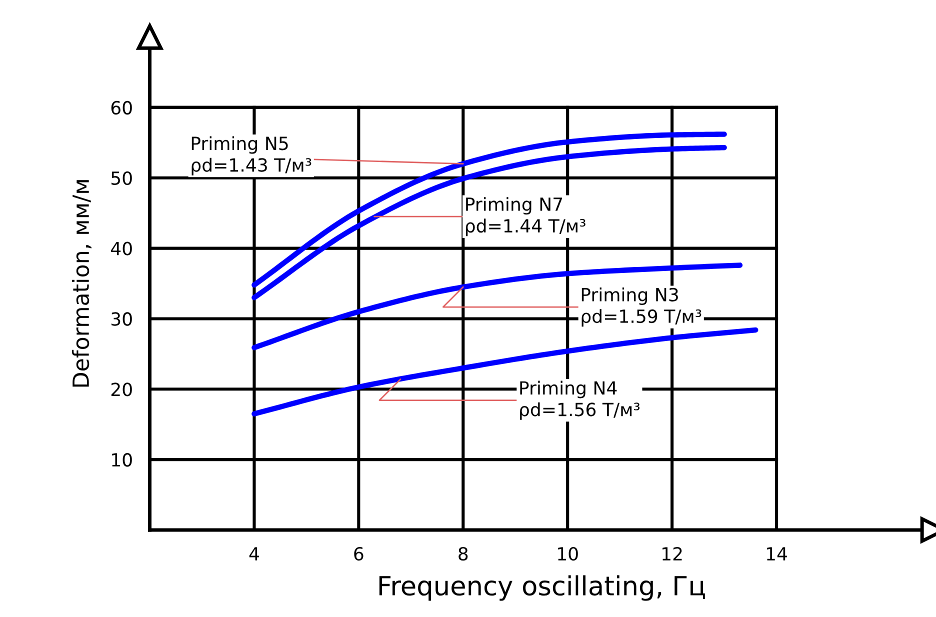  I want to click on x-tick-label: 8, so click(463, 553).